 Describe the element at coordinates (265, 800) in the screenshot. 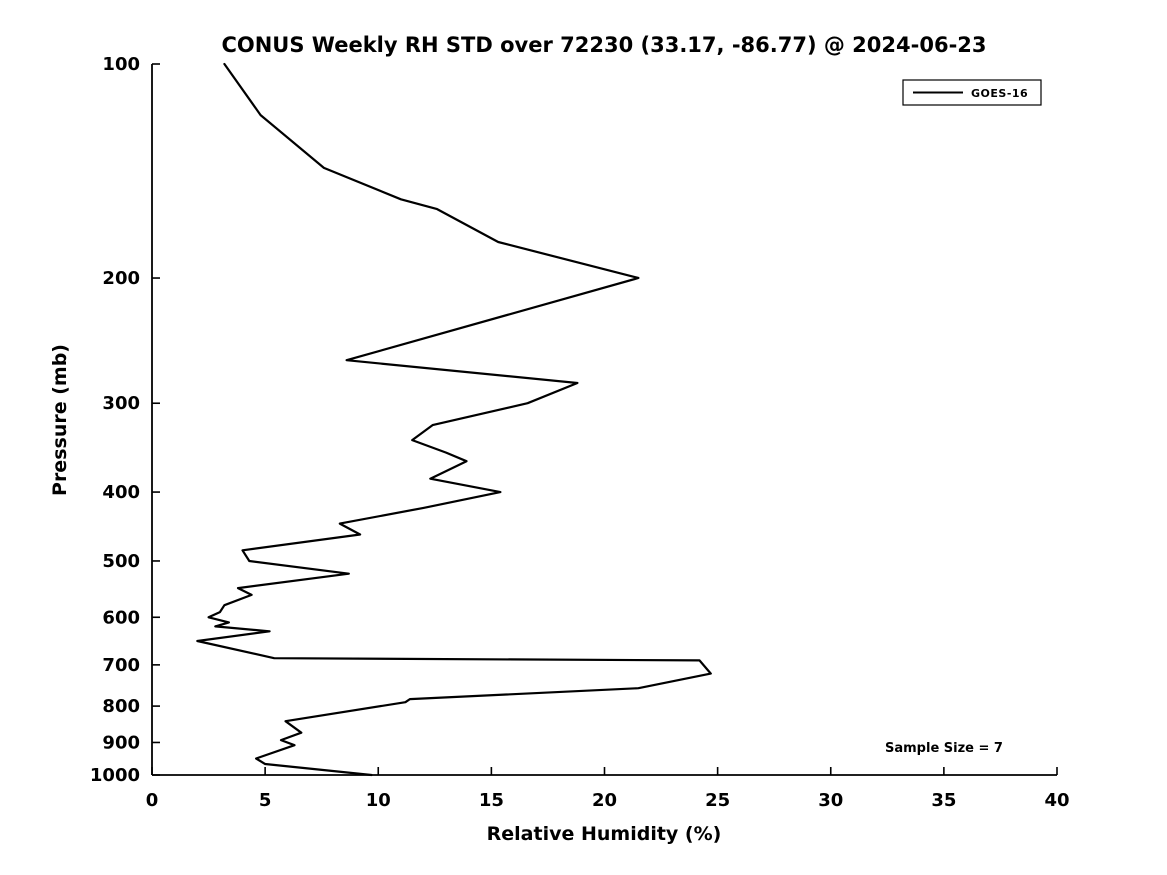

I see `x-tick-label: 5` at that location.